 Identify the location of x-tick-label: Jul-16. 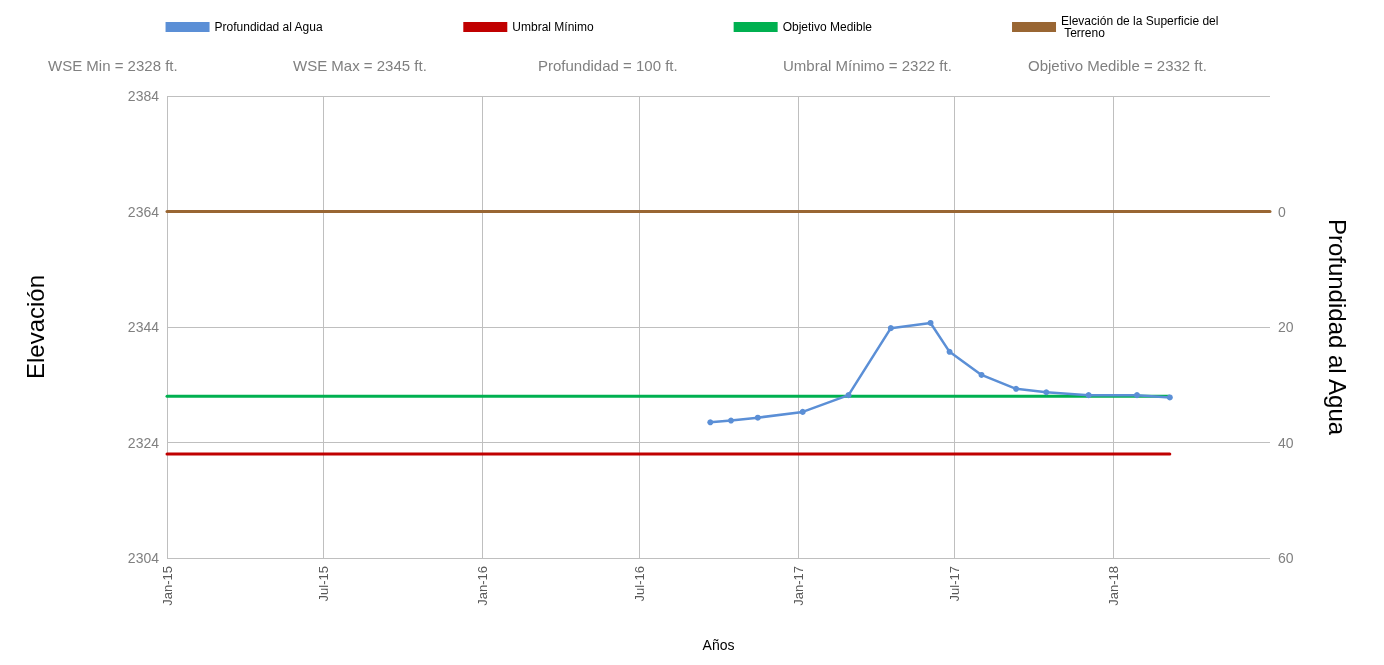
(639, 584).